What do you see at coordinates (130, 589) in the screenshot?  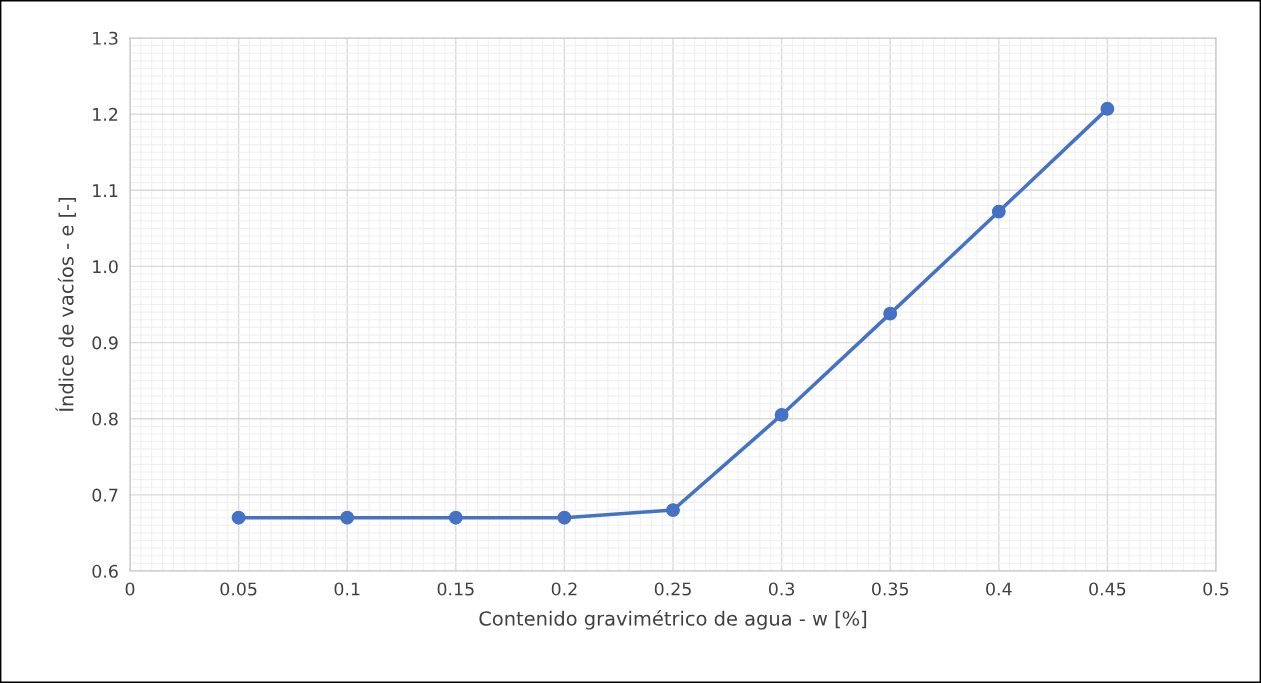 I see `x-tick-label: 0` at bounding box center [130, 589].